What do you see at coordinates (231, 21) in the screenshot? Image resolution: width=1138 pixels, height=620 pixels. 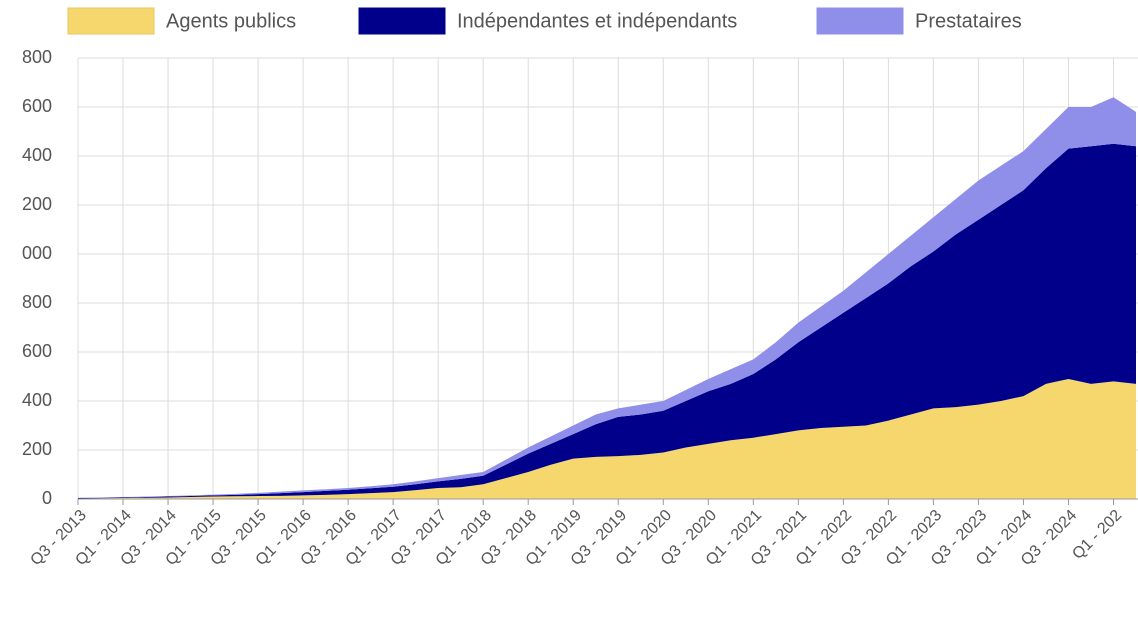 I see `legend-label: Agents publics` at bounding box center [231, 21].